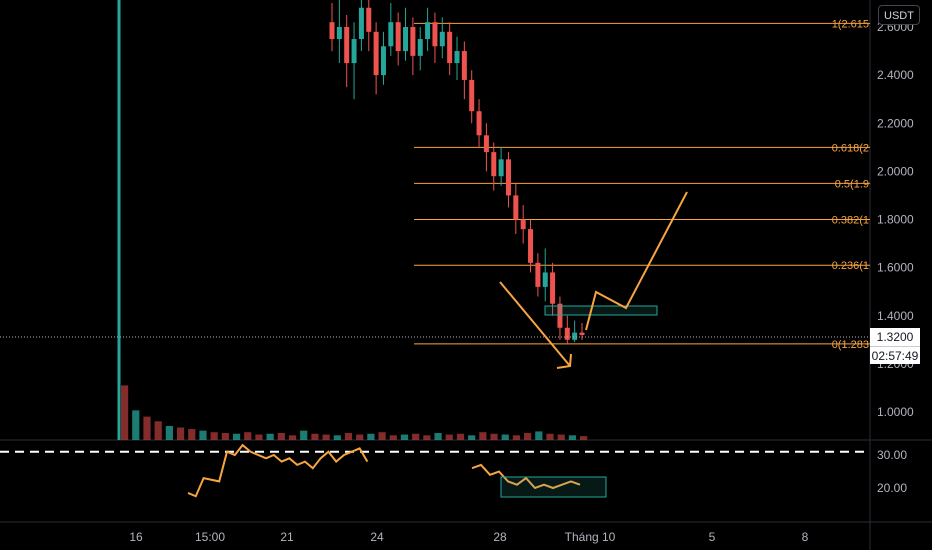 The width and height of the screenshot is (932, 550). What do you see at coordinates (553, 487) in the screenshot?
I see `indicator-zone-box` at bounding box center [553, 487].